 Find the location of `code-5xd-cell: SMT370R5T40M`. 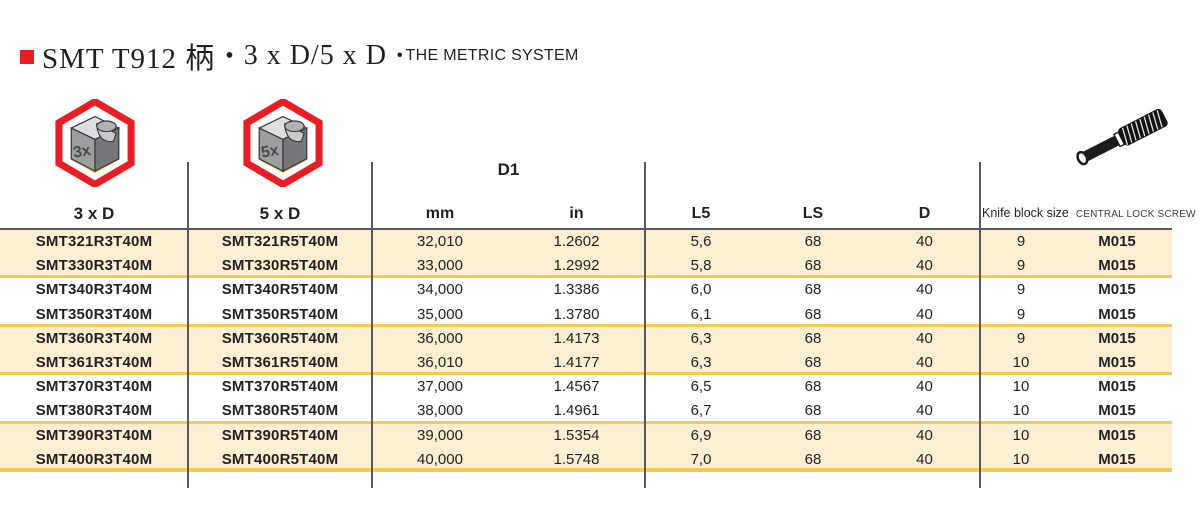

code-5xd-cell: SMT370R5T40M is located at coordinates (280, 387).